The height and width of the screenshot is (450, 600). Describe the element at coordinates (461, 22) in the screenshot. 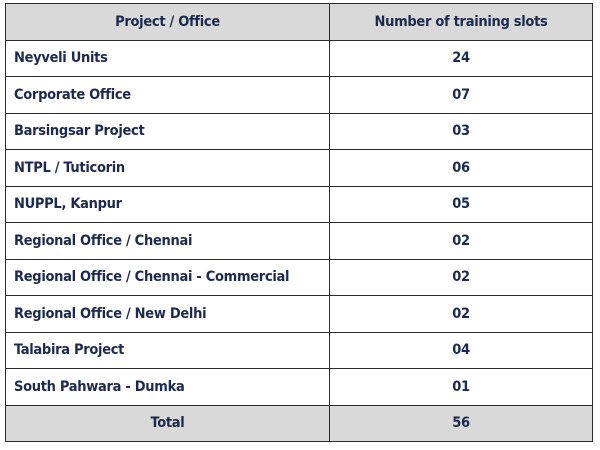

I see `header-training-slots: Number of training slots` at that location.